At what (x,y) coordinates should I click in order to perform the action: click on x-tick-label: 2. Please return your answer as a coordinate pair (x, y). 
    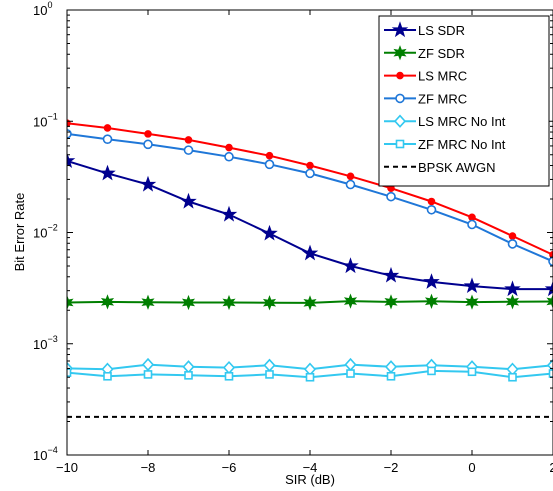
    Looking at the image, I should click on (551, 467).